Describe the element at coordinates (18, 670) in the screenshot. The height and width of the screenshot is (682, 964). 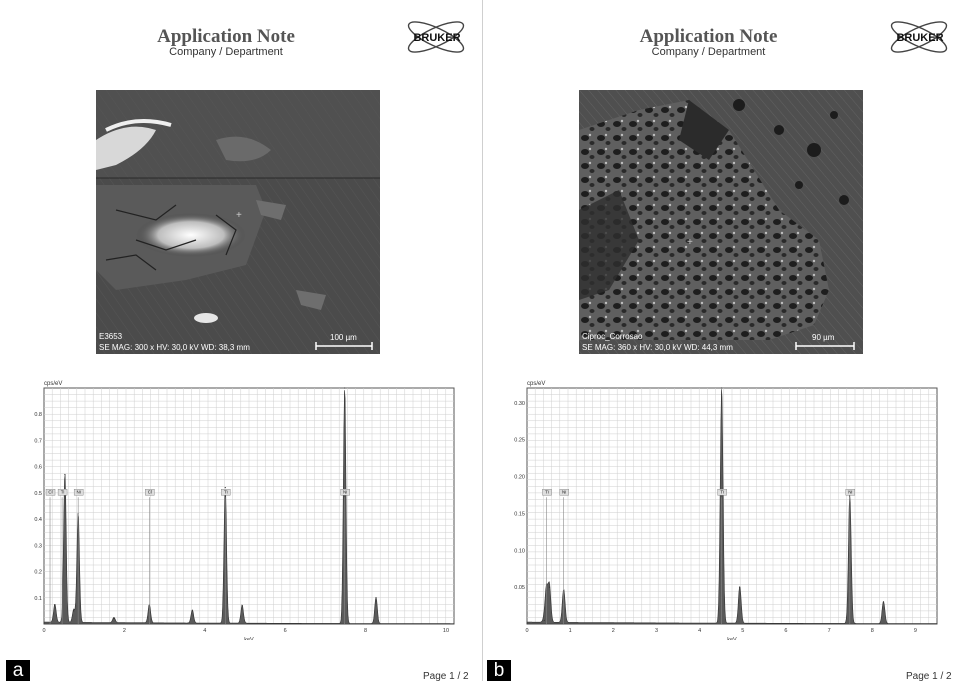
I see `panel-label: a` at that location.